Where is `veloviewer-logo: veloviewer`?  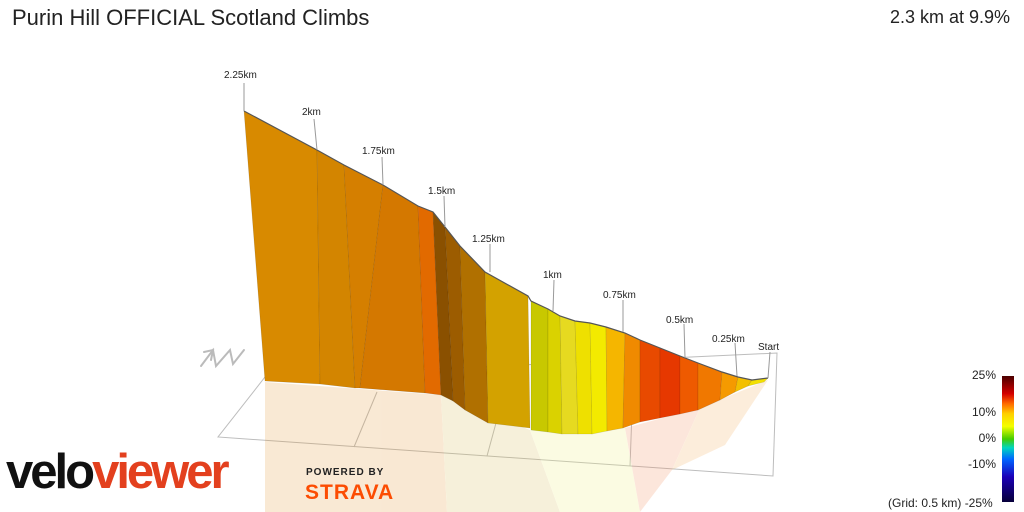 veloviewer-logo: veloviewer is located at coordinates (118, 472).